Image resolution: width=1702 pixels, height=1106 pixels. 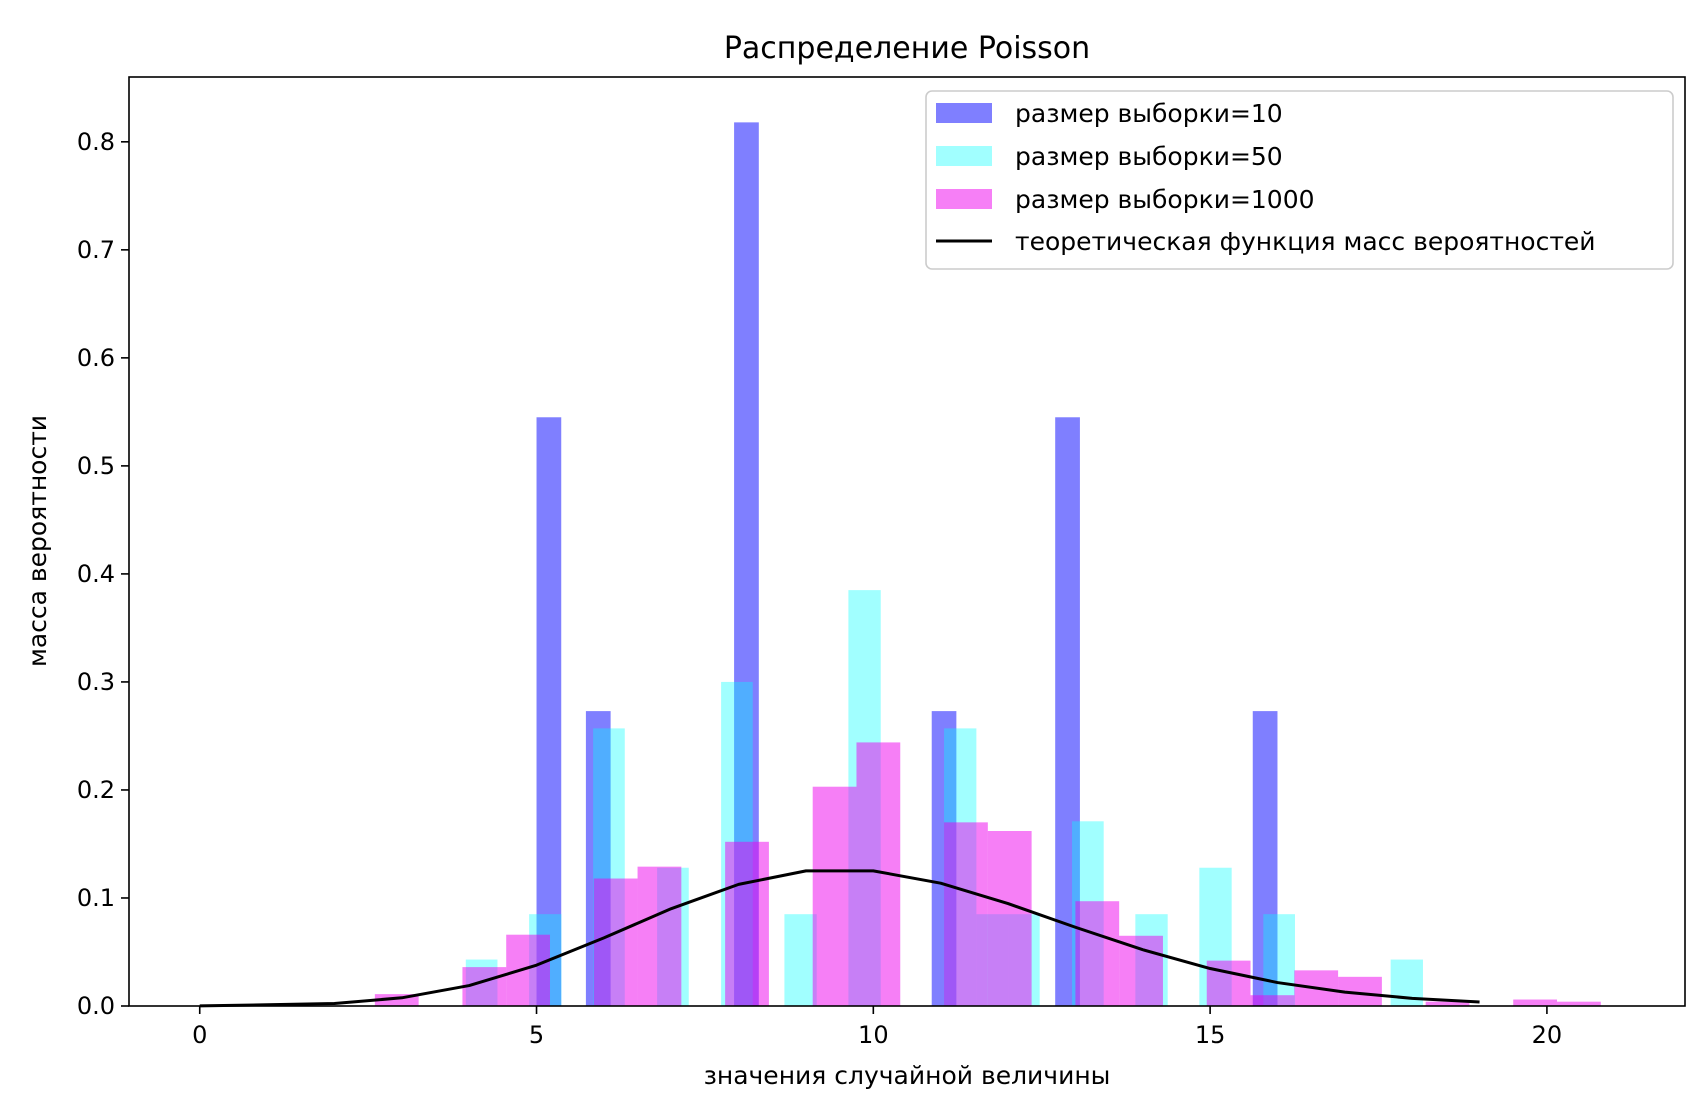 What do you see at coordinates (96, 250) in the screenshot?
I see `y-tick-label-7: 0.7` at bounding box center [96, 250].